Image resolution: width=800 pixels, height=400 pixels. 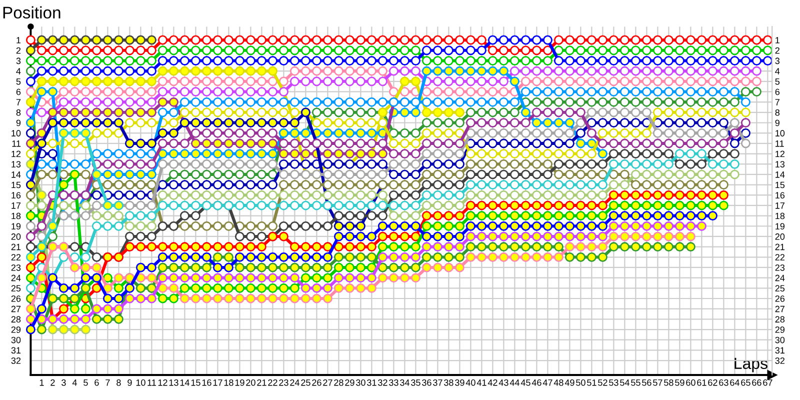 What do you see at coordinates (780, 154) in the screenshot?
I see `y2-tick-label: 12` at bounding box center [780, 154].